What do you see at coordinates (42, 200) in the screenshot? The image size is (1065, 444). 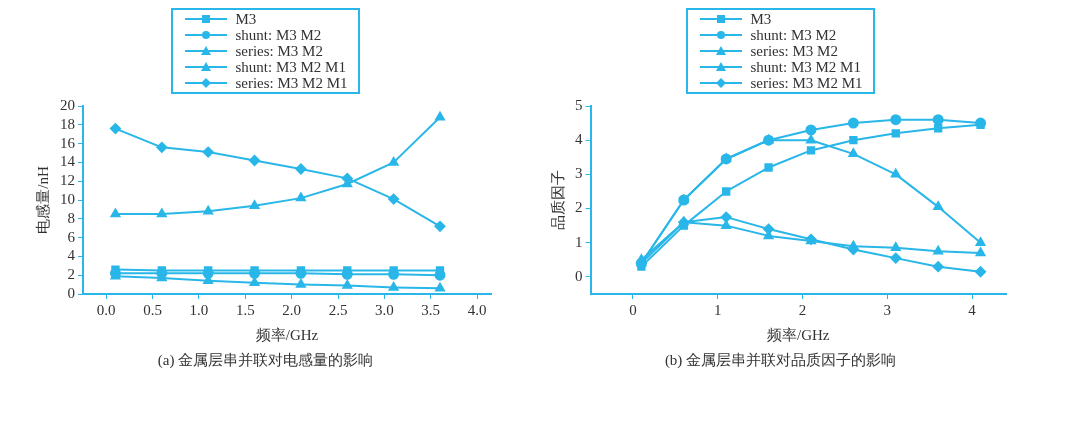 I see `y-axis-title: 电感量/nH` at bounding box center [42, 200].